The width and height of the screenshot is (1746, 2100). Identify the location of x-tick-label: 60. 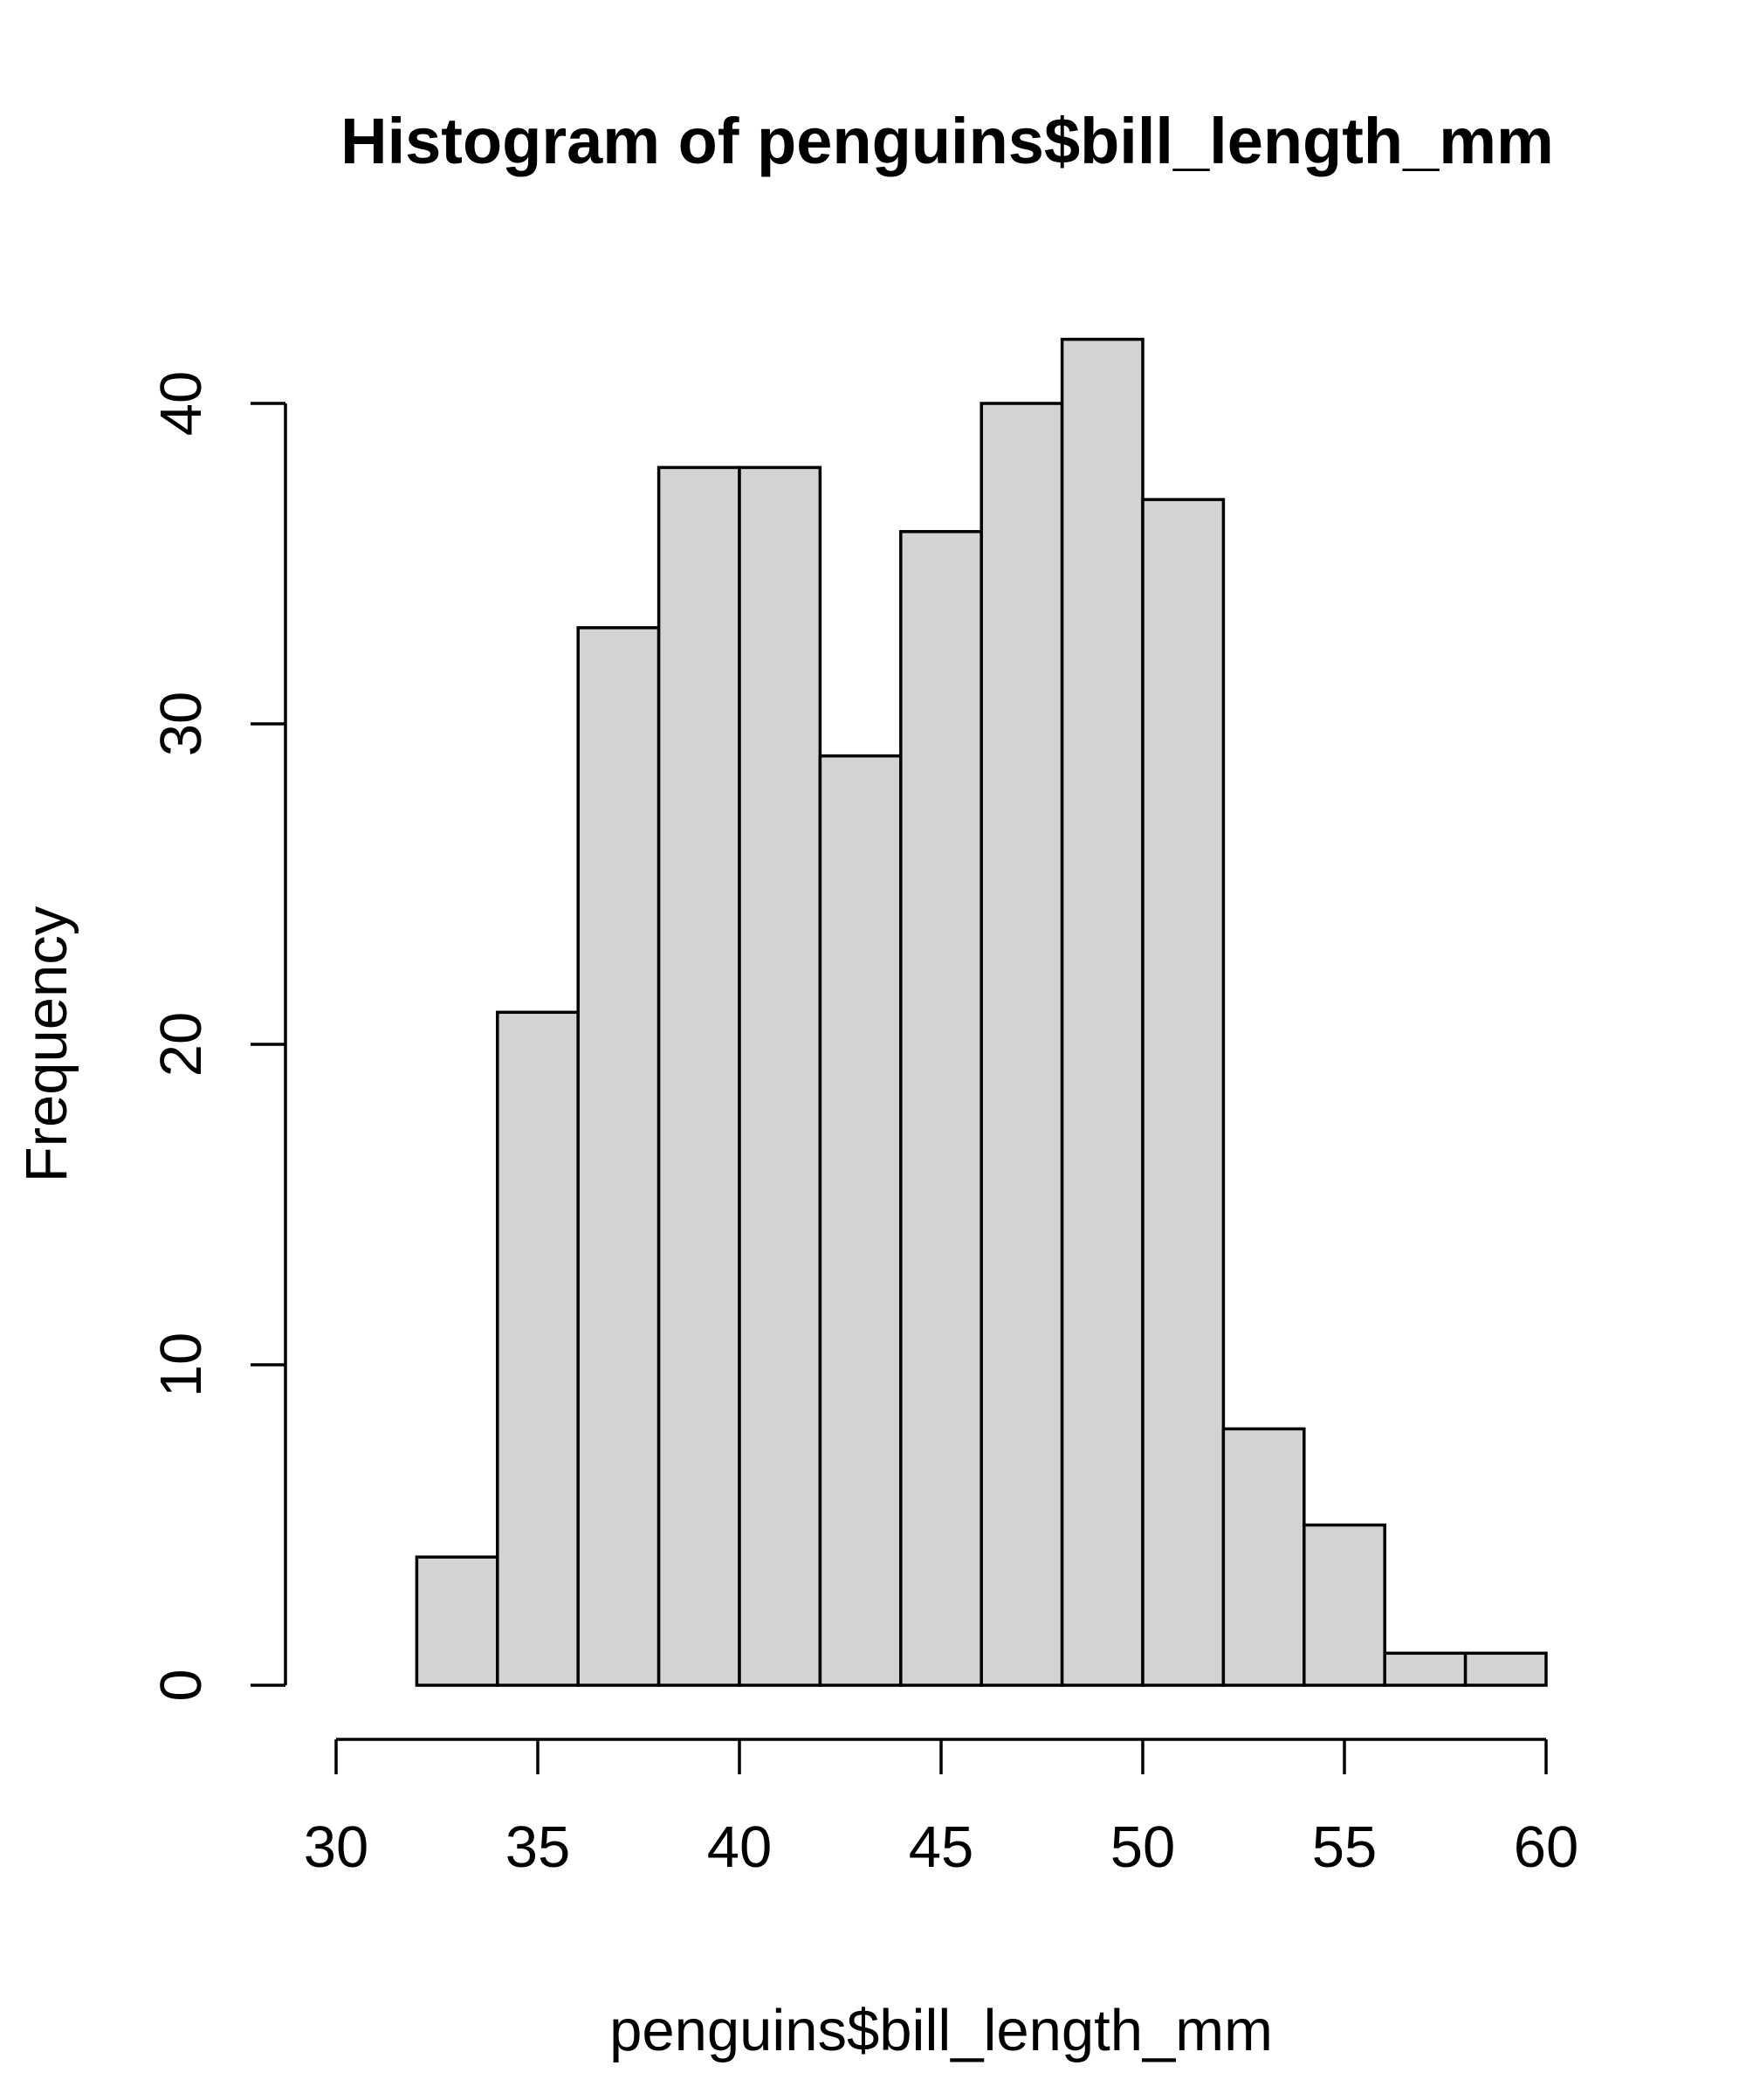
(1546, 1847).